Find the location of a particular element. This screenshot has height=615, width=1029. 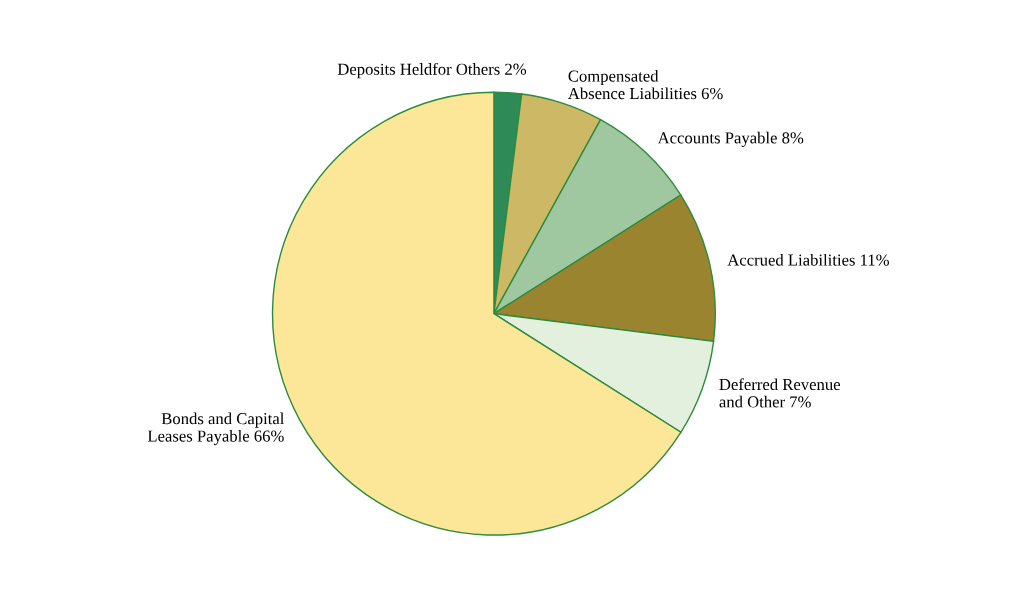

slice-label: Deposits Heldfor Others 2% is located at coordinates (432, 70).